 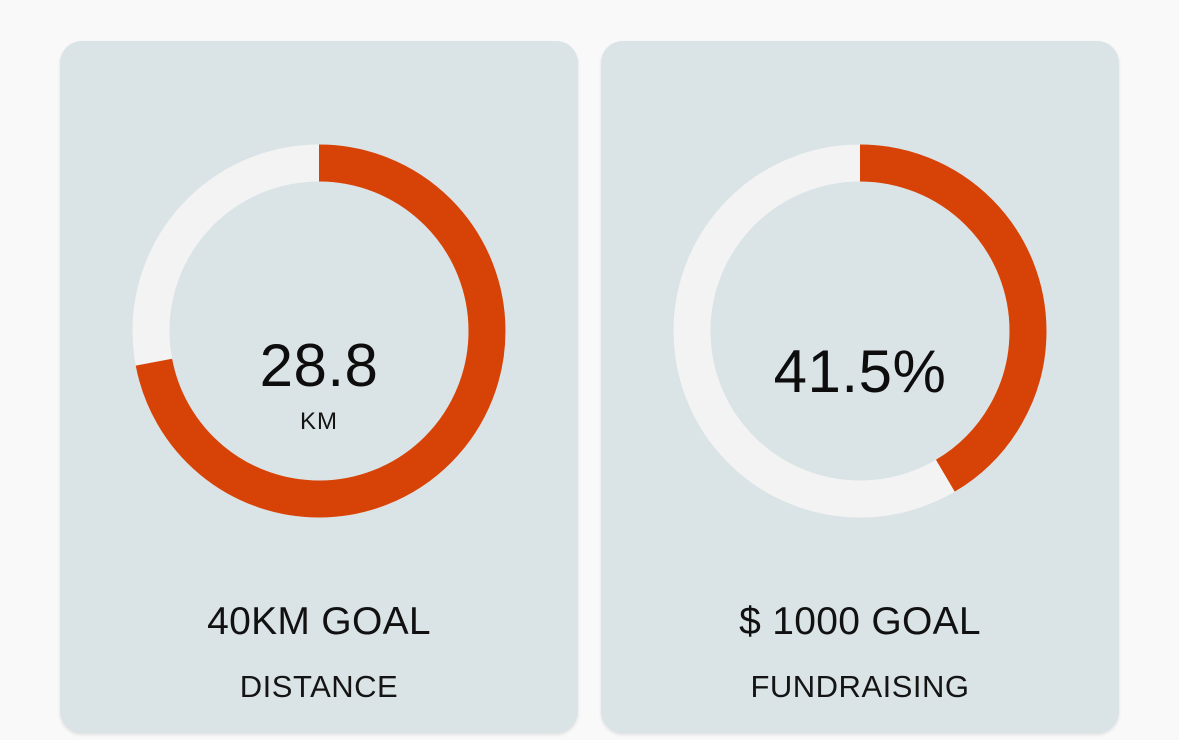 I want to click on distance-value: 28.8, so click(x=319, y=365).